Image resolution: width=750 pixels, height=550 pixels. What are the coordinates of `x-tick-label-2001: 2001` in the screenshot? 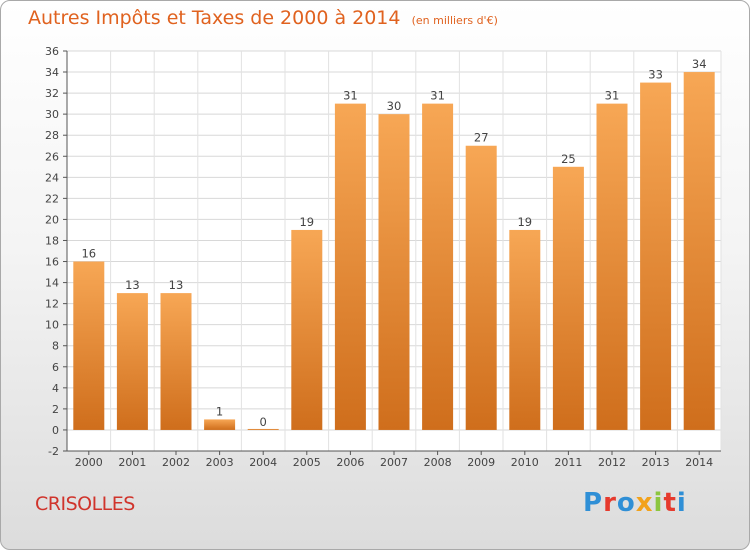 It's located at (132, 462).